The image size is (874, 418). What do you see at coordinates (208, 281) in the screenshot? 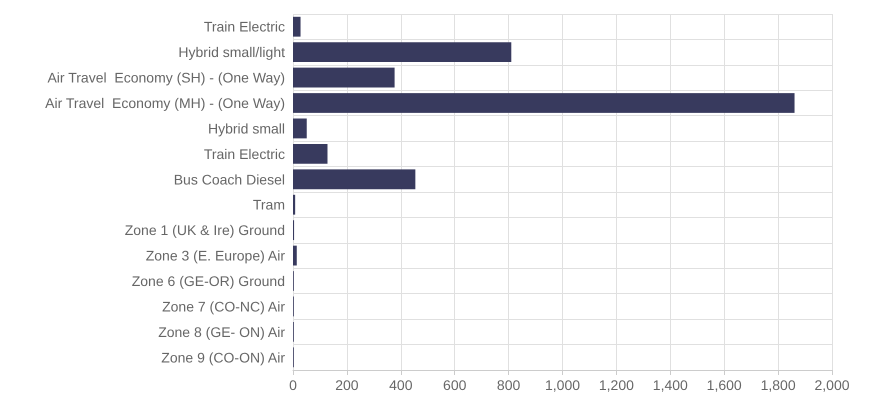
I see `y-tick-label: Zone 6 (GE-OR) Ground` at bounding box center [208, 281].